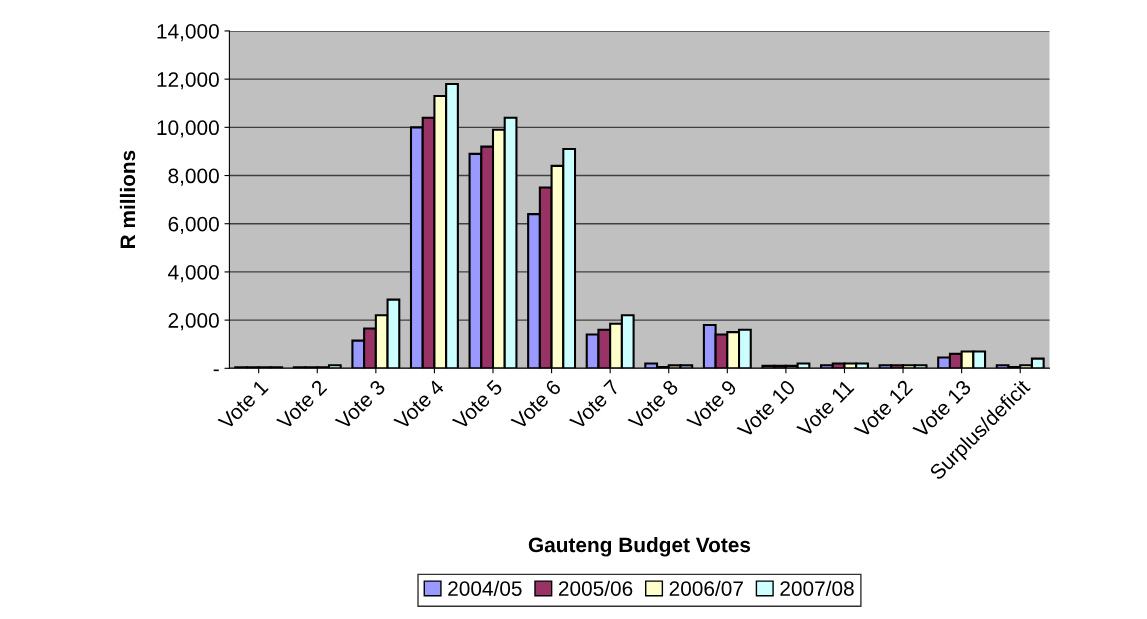  Describe the element at coordinates (766, 408) in the screenshot. I see `x-tick-label: Vote 10` at that location.